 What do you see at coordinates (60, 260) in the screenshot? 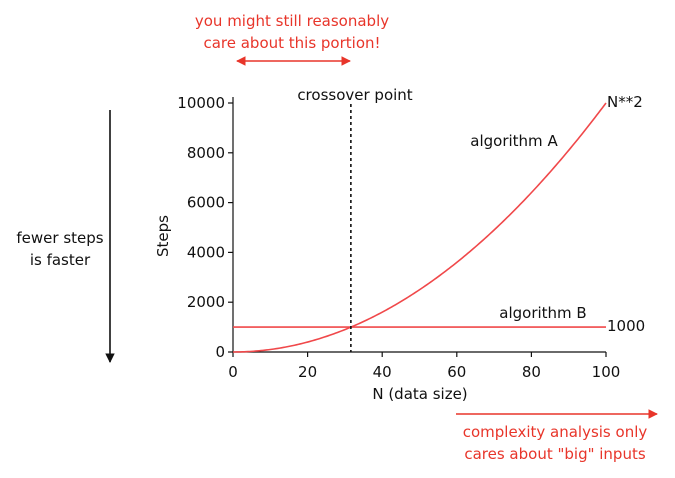
I see `left-note-line2: is faster` at bounding box center [60, 260].